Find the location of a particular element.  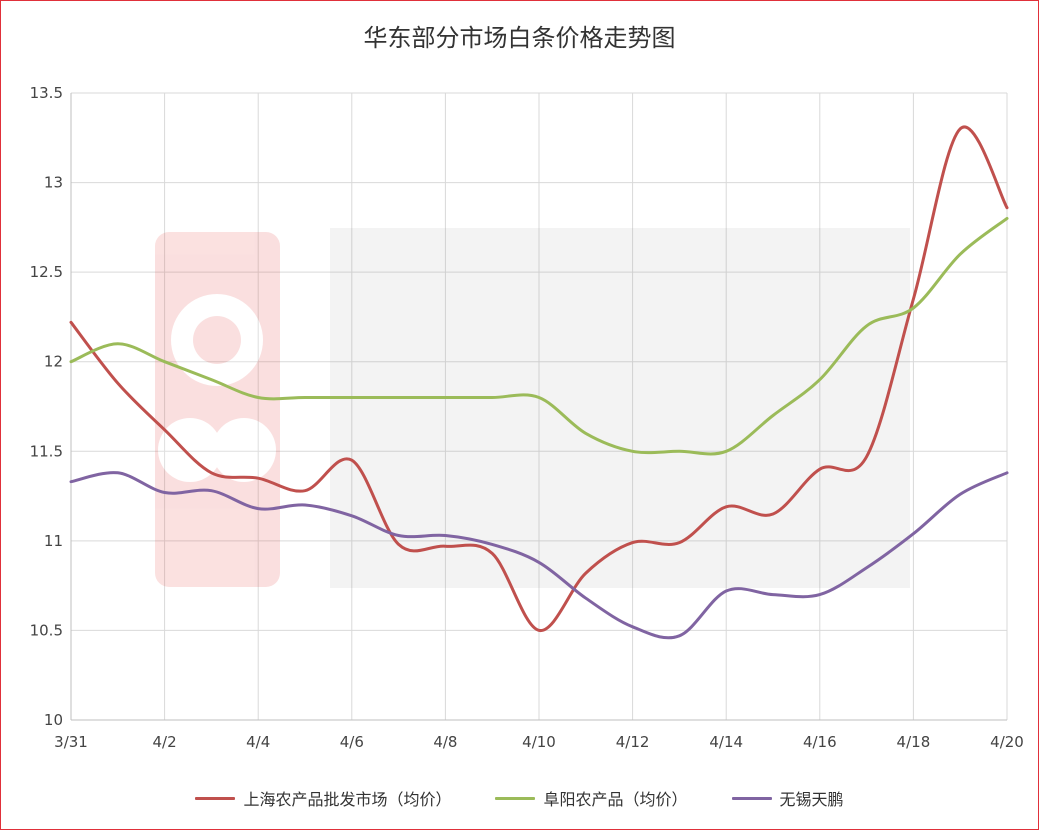

y-tick-label: 12.5 is located at coordinates (46, 272).